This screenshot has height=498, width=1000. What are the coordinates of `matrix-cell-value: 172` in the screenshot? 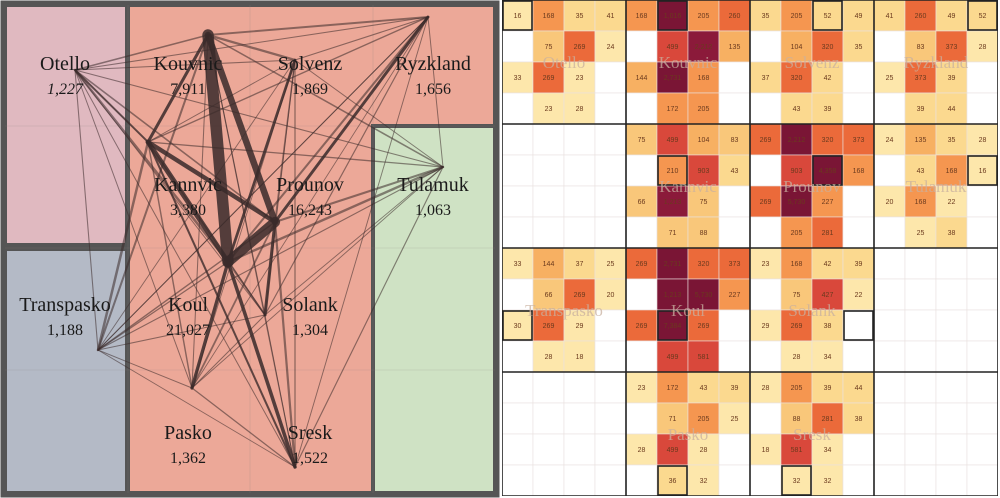 It's located at (673, 388).